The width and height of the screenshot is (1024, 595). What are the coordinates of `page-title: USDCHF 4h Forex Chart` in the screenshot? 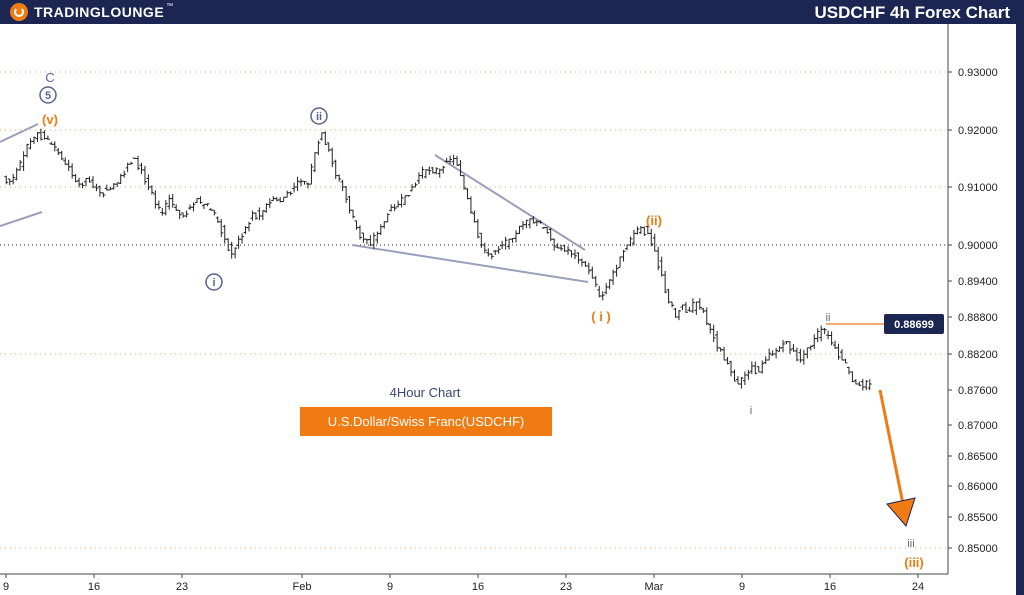 It's located at (912, 12).